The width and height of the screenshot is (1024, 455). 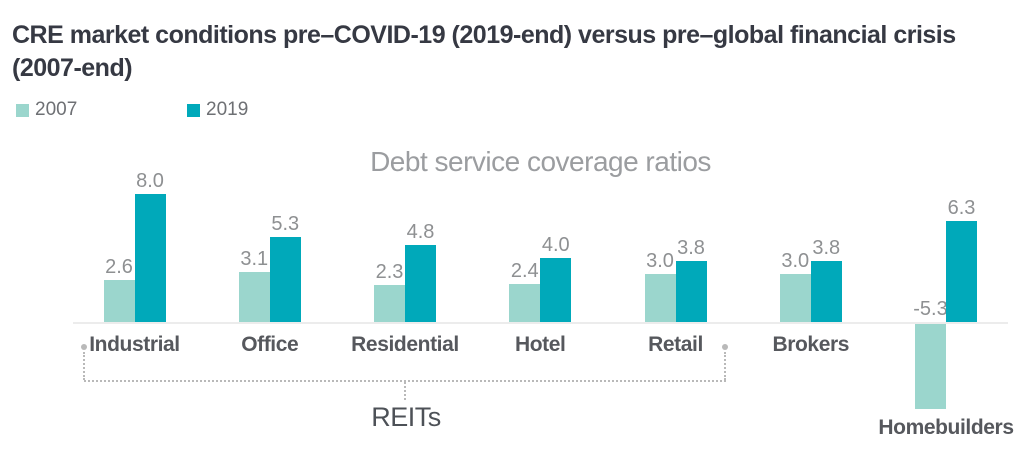 I want to click on legend-item-2019: 2019, so click(x=217, y=110).